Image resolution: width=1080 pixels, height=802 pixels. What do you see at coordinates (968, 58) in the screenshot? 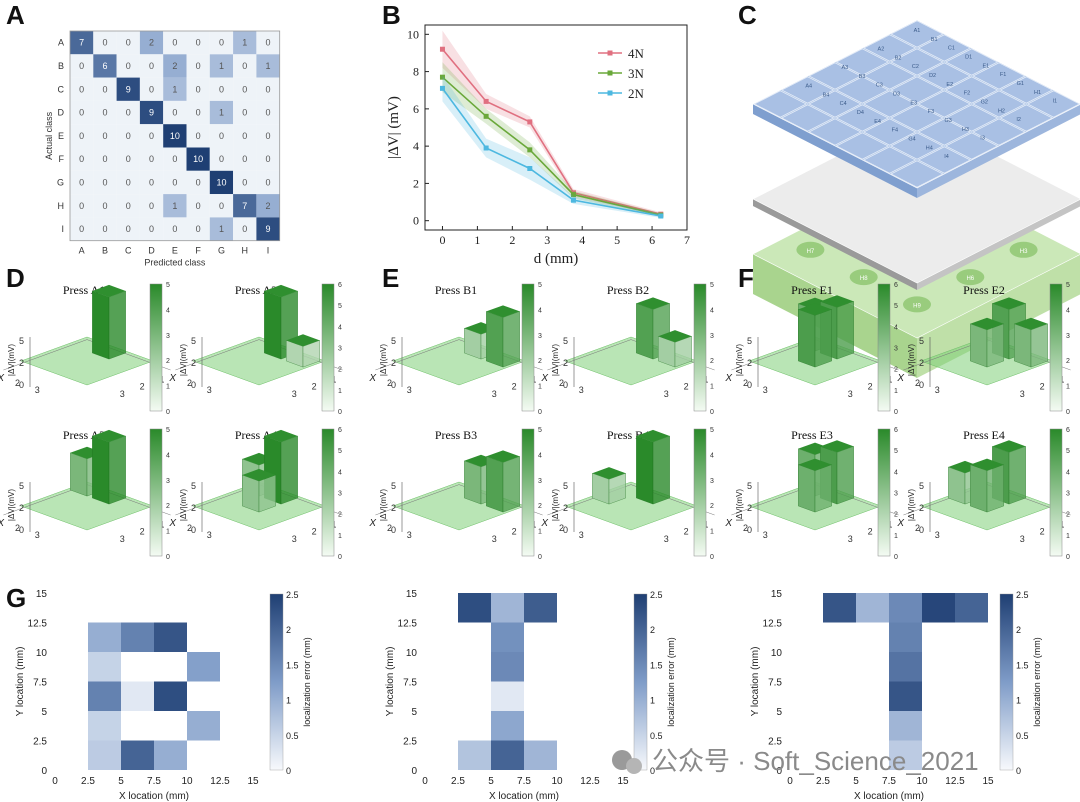
I see `c-grid-label: D1` at bounding box center [968, 58].